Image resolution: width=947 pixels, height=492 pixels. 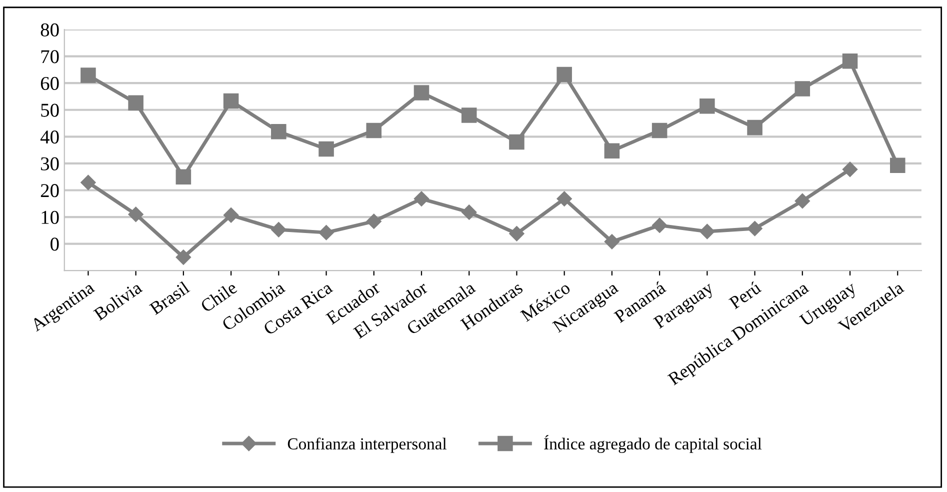 I want to click on y-tick-label: 80, so click(x=49, y=29).